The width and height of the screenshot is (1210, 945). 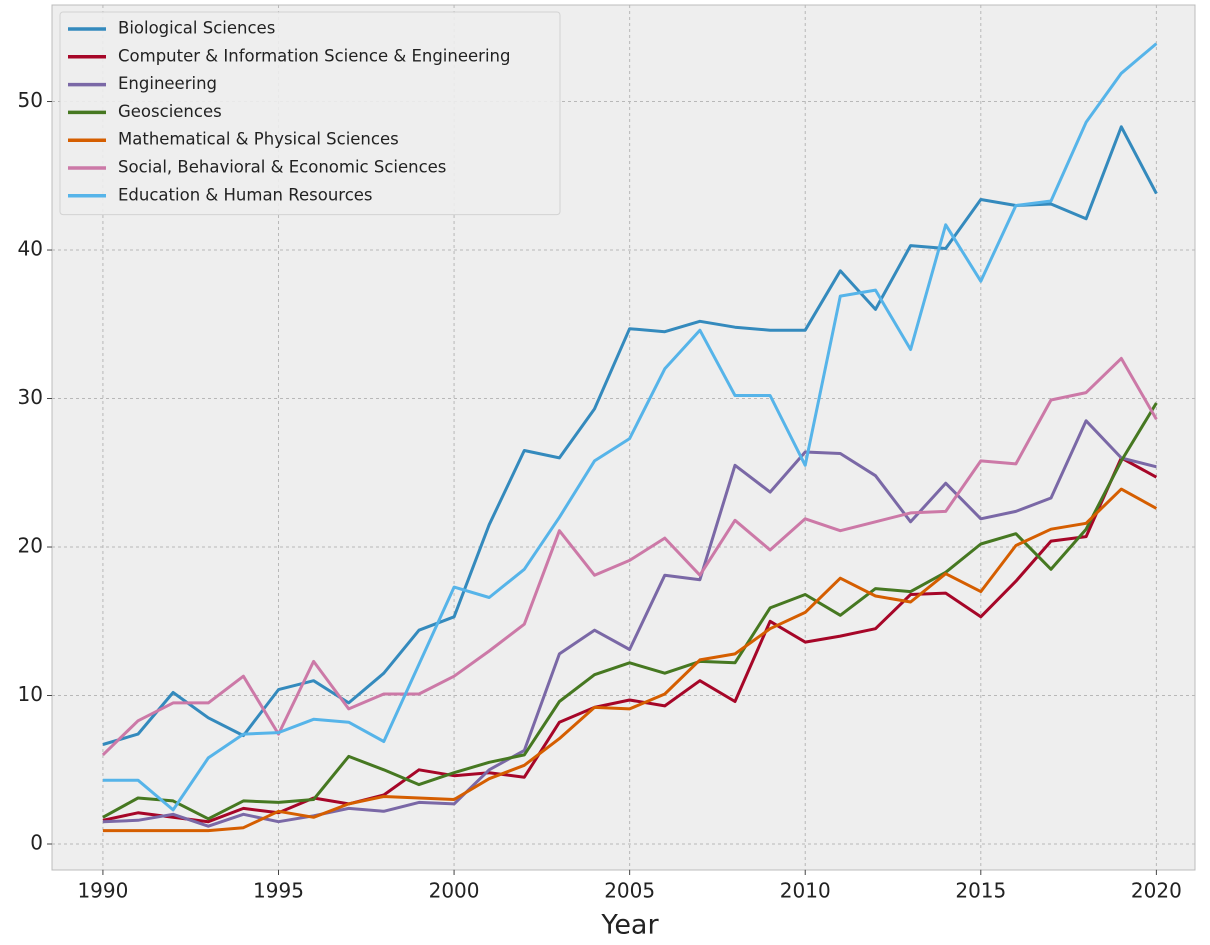 I want to click on x-tick-label: 1990, so click(x=102, y=891).